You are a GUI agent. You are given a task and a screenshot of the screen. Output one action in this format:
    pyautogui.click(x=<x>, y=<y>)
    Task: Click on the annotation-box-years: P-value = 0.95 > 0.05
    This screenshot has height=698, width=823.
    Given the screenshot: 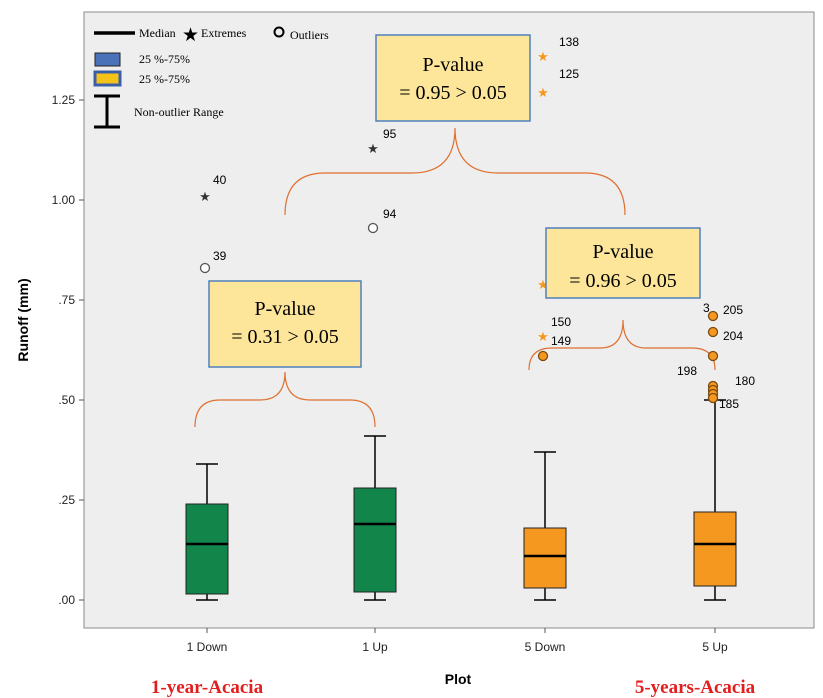 What is the action you would take?
    pyautogui.click(x=453, y=78)
    